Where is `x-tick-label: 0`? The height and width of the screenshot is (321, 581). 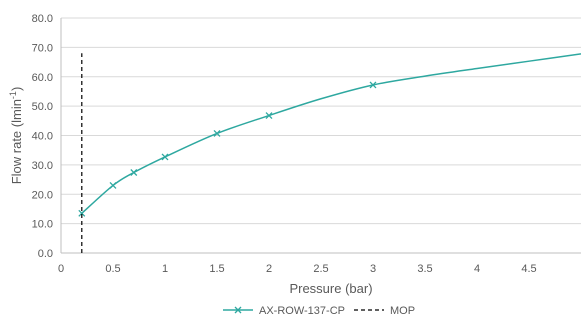
x-tick-label: 0 is located at coordinates (61, 269).